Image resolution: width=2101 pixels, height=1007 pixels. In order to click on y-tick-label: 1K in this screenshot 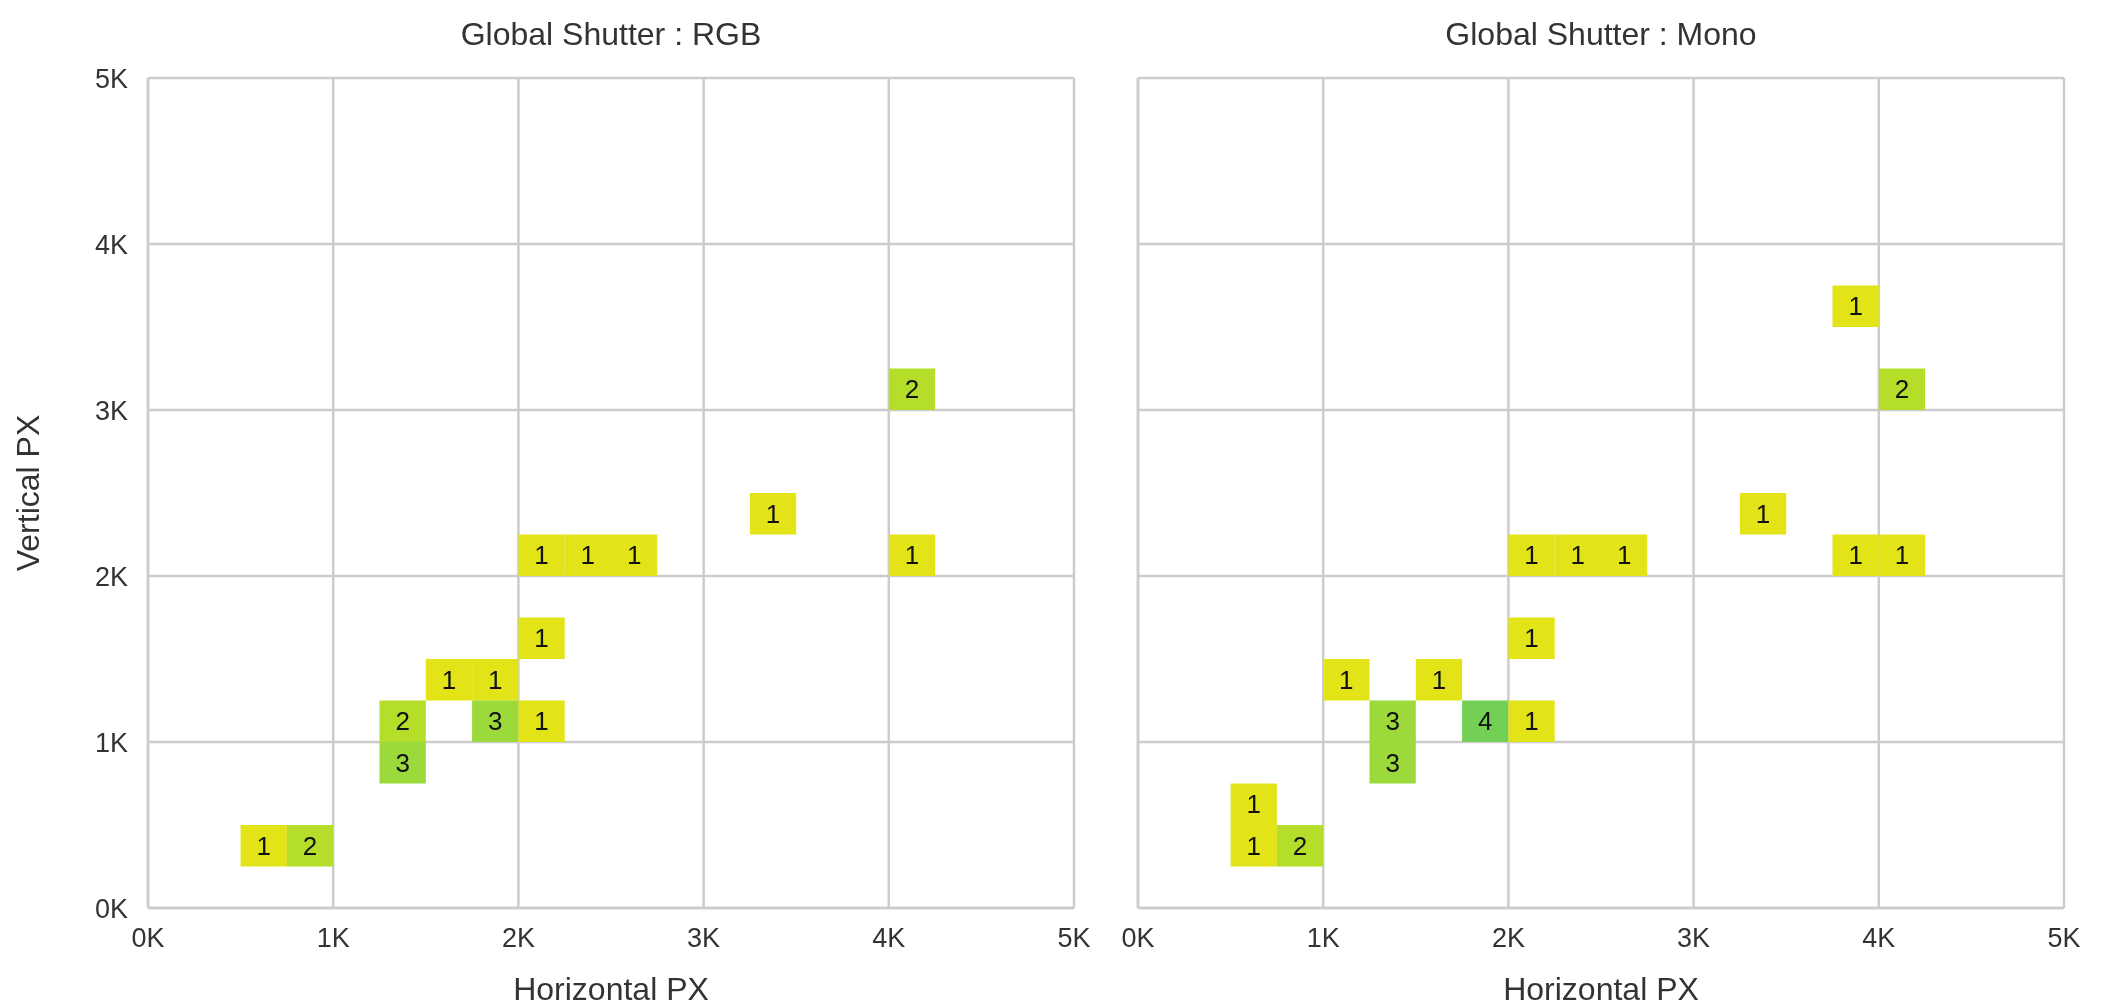, I will do `click(111, 742)`.